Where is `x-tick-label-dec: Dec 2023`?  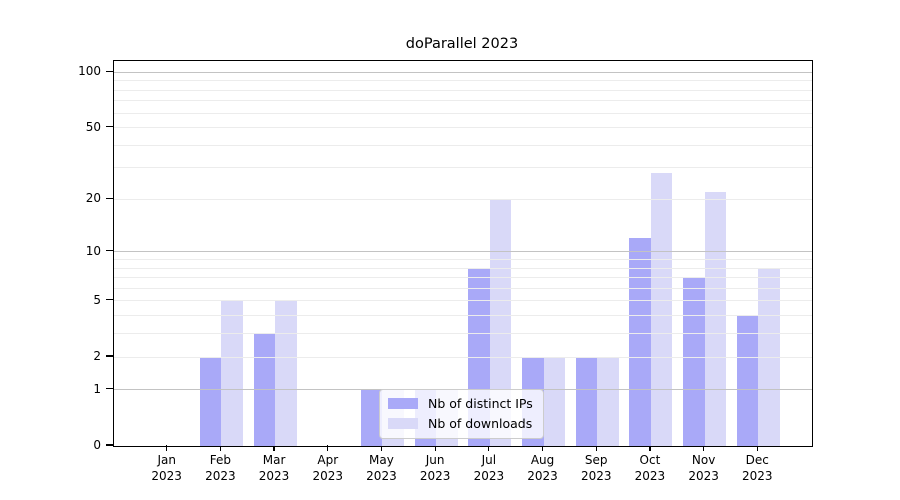 x-tick-label-dec: Dec 2023 is located at coordinates (757, 468).